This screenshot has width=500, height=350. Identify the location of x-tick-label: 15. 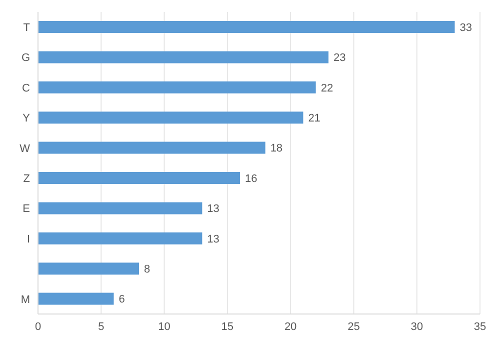
(227, 326).